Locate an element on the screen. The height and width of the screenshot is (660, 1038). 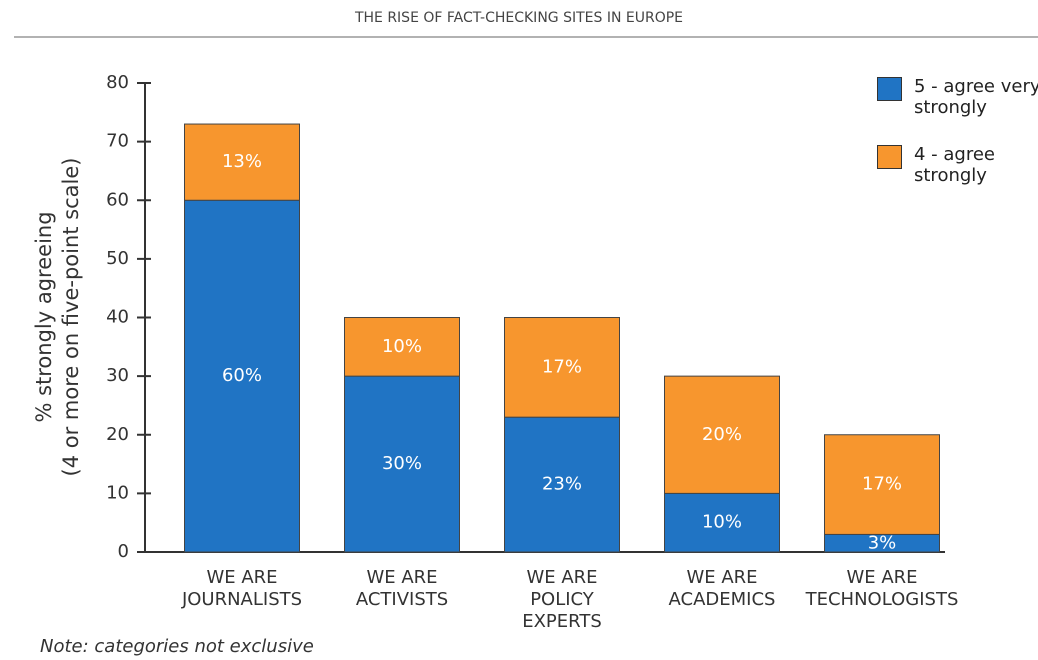
y-tick-label: 30 is located at coordinates (117, 375).